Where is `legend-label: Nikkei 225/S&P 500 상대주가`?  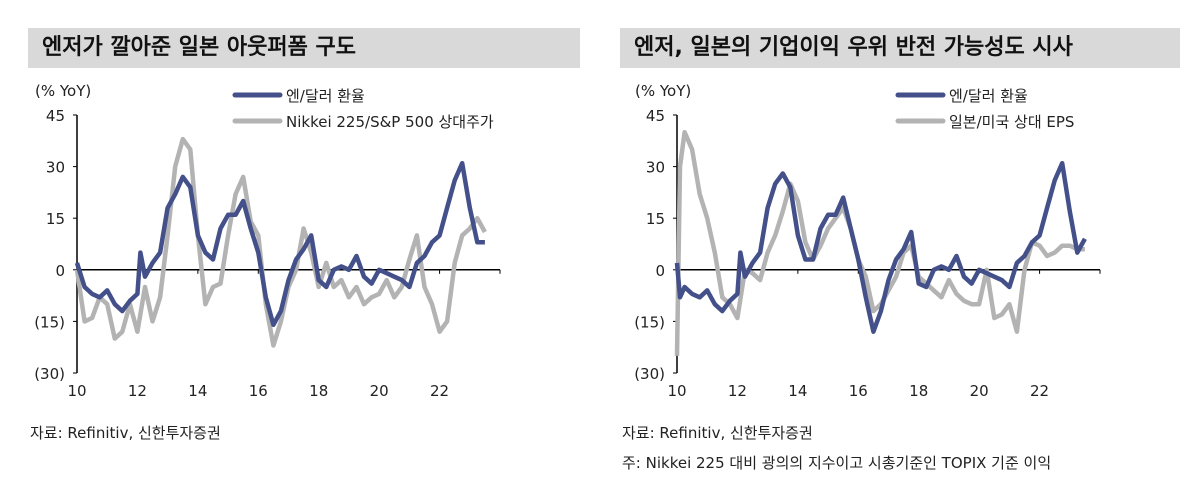
legend-label: Nikkei 225/S&P 500 상대주가 is located at coordinates (390, 122).